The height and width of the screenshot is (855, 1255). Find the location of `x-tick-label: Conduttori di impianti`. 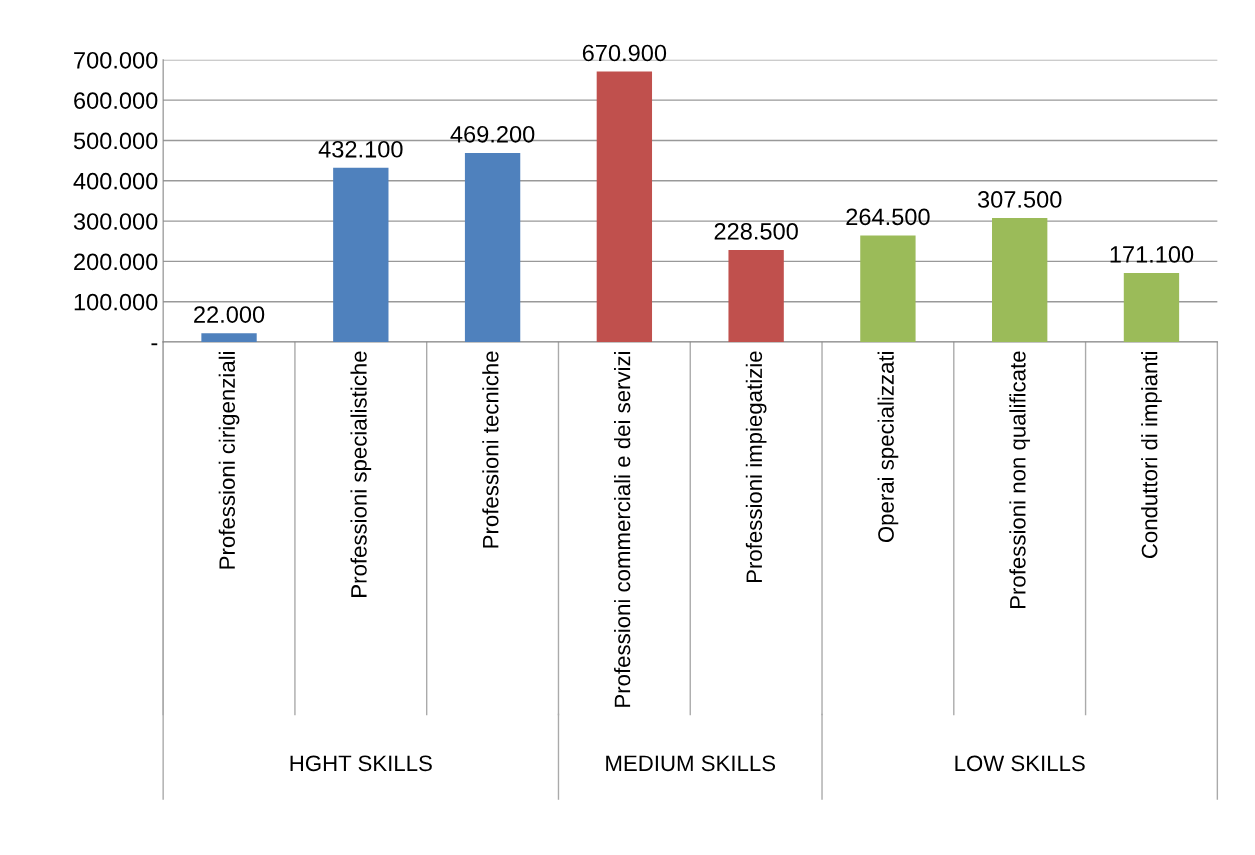

x-tick-label: Conduttori di impianti is located at coordinates (1151, 455).